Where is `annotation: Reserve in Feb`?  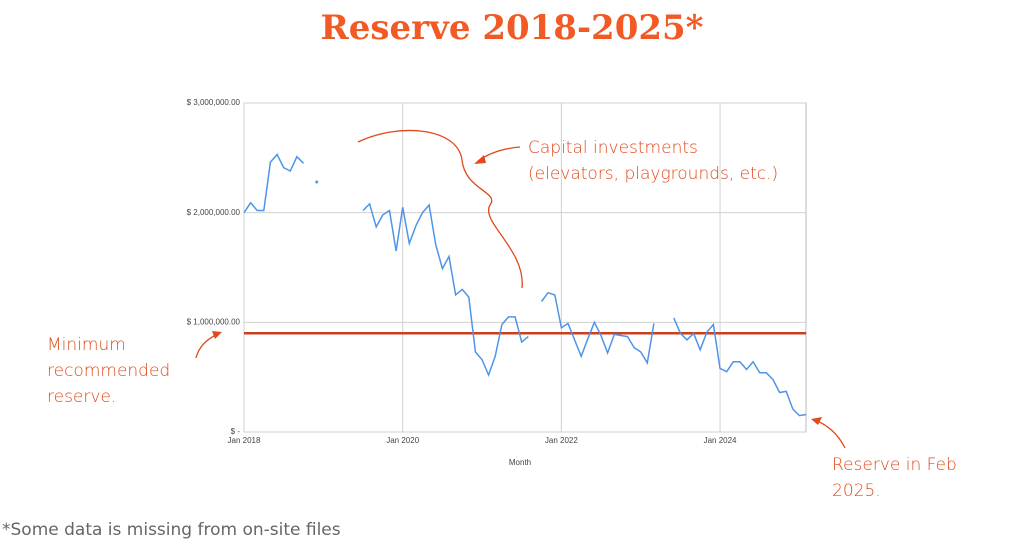 annotation: Reserve in Feb is located at coordinates (894, 465).